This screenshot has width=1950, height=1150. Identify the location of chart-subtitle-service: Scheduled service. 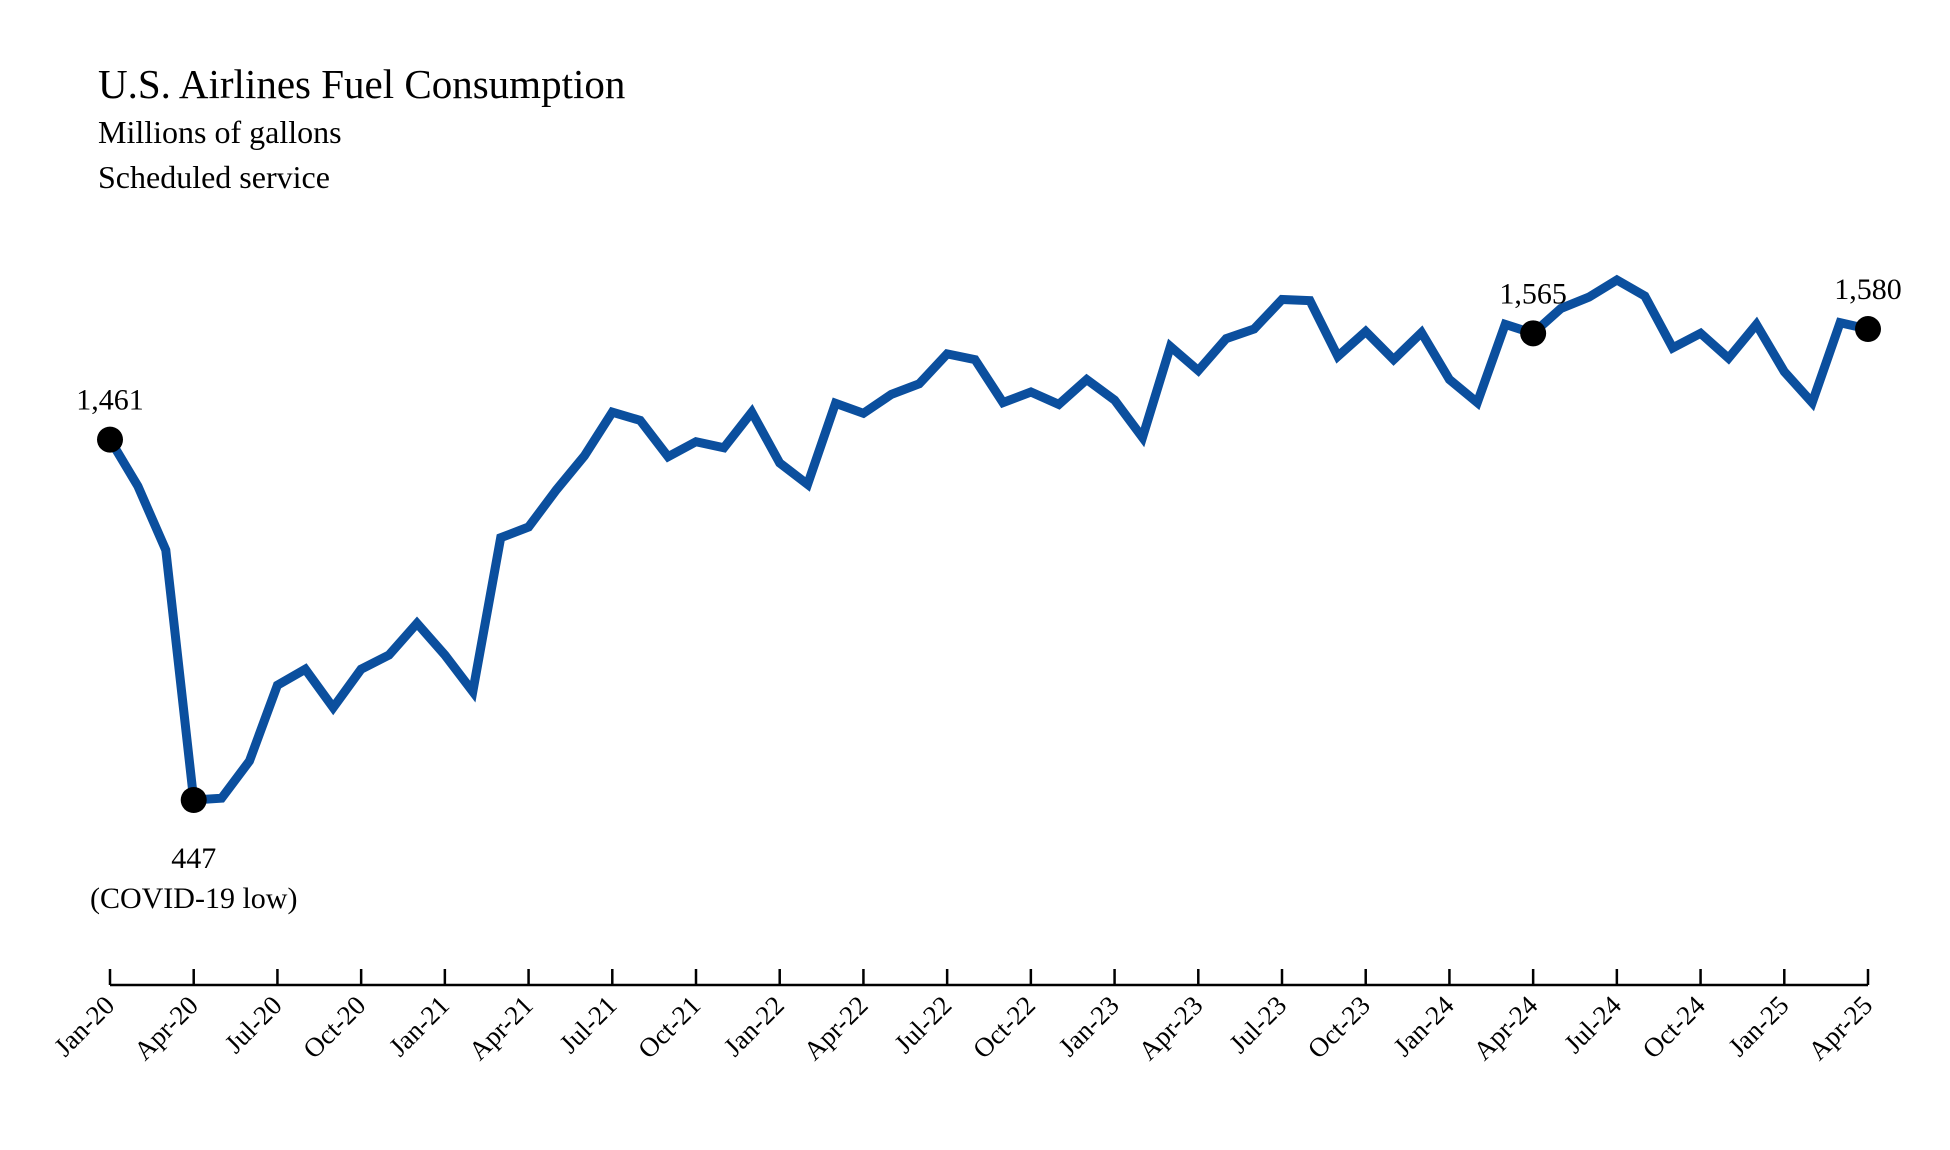
(214, 177).